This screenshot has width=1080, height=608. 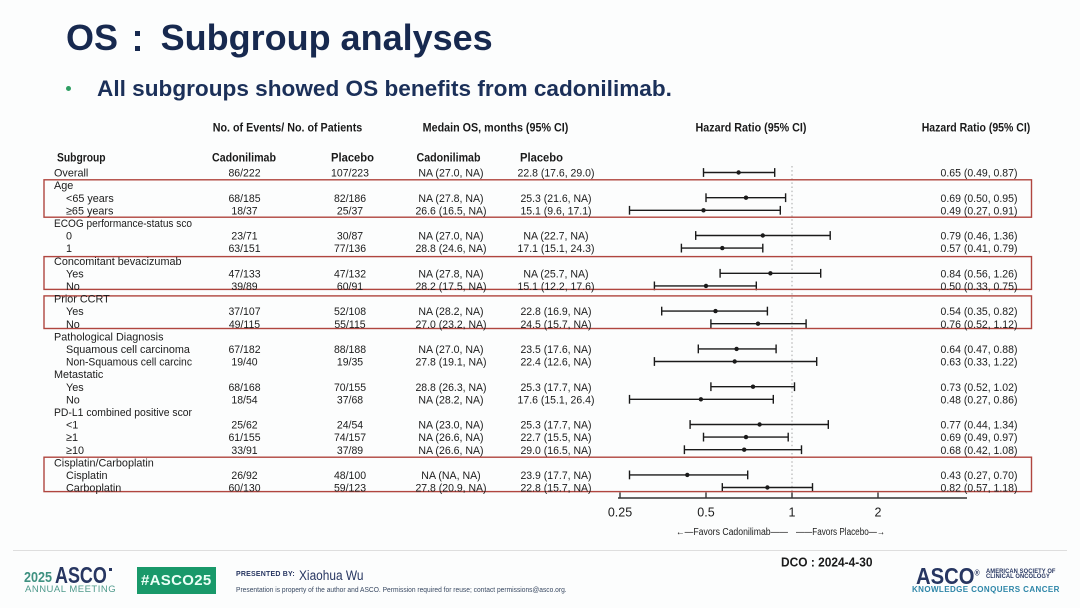 I want to click on svg-text: 0.82 (0.57, 1.18), so click(x=979, y=489).